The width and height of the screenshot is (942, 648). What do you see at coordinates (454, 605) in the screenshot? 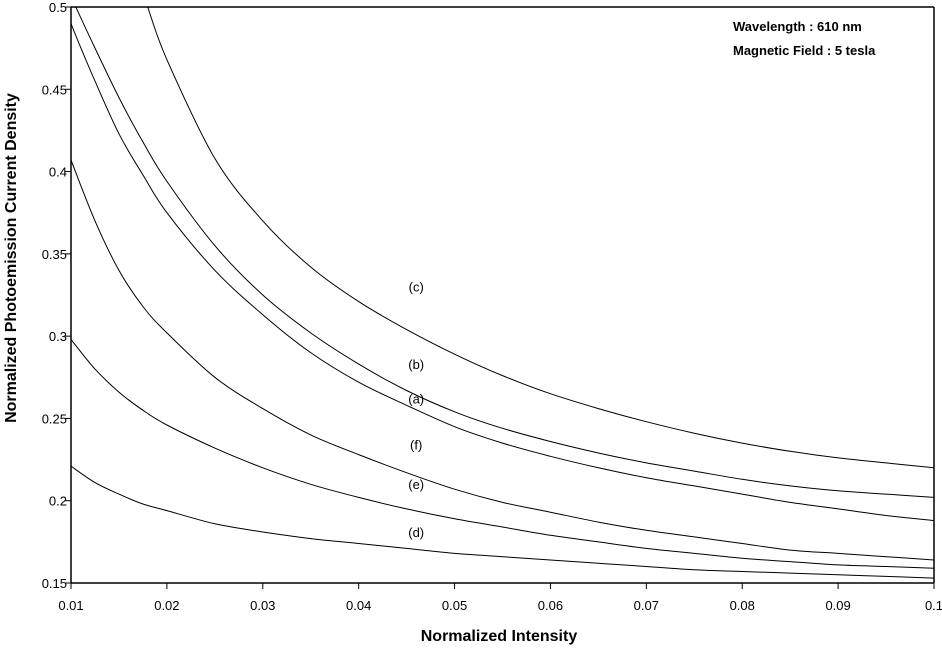
I see `x-tick-label: 0.05` at bounding box center [454, 605].